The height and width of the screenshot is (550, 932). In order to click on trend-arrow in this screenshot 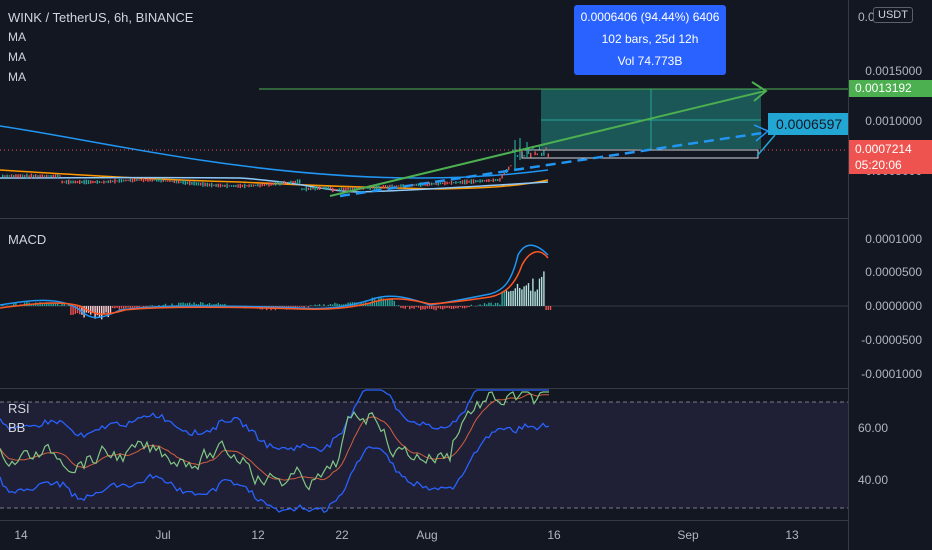, I will do `click(547, 143)`.